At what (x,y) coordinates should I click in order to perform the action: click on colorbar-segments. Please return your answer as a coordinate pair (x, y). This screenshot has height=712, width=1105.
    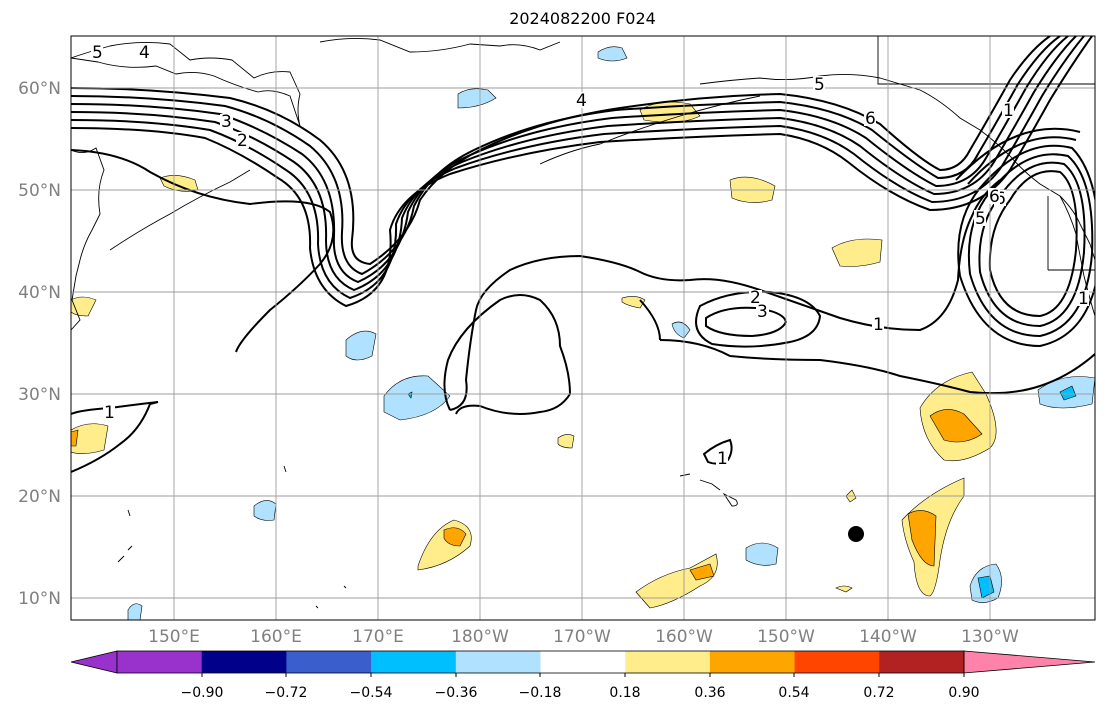
    Looking at the image, I should click on (583, 662).